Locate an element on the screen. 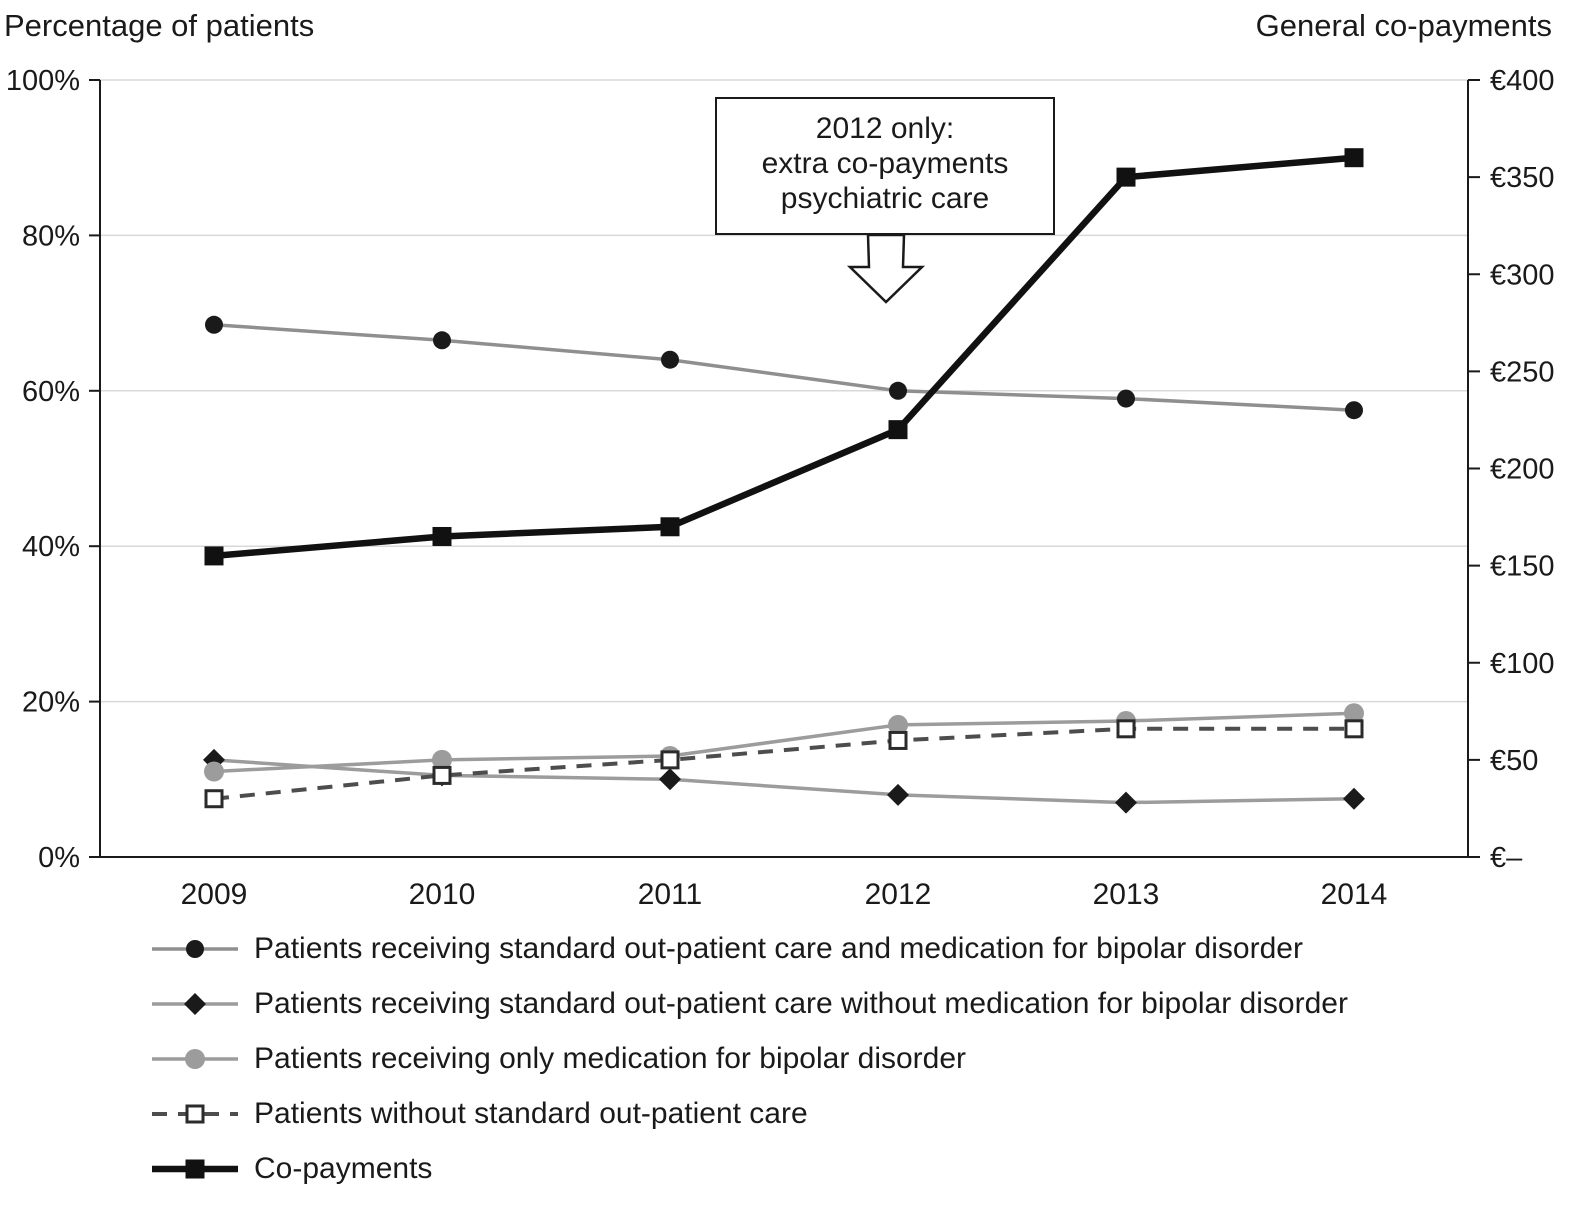  svg-text: extra co-payments is located at coordinates (885, 163).